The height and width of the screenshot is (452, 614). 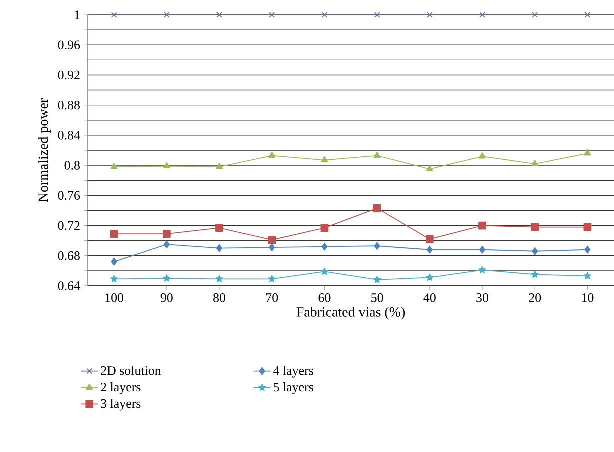 What do you see at coordinates (69, 75) in the screenshot?
I see `y-tick-label: 0.92` at bounding box center [69, 75].